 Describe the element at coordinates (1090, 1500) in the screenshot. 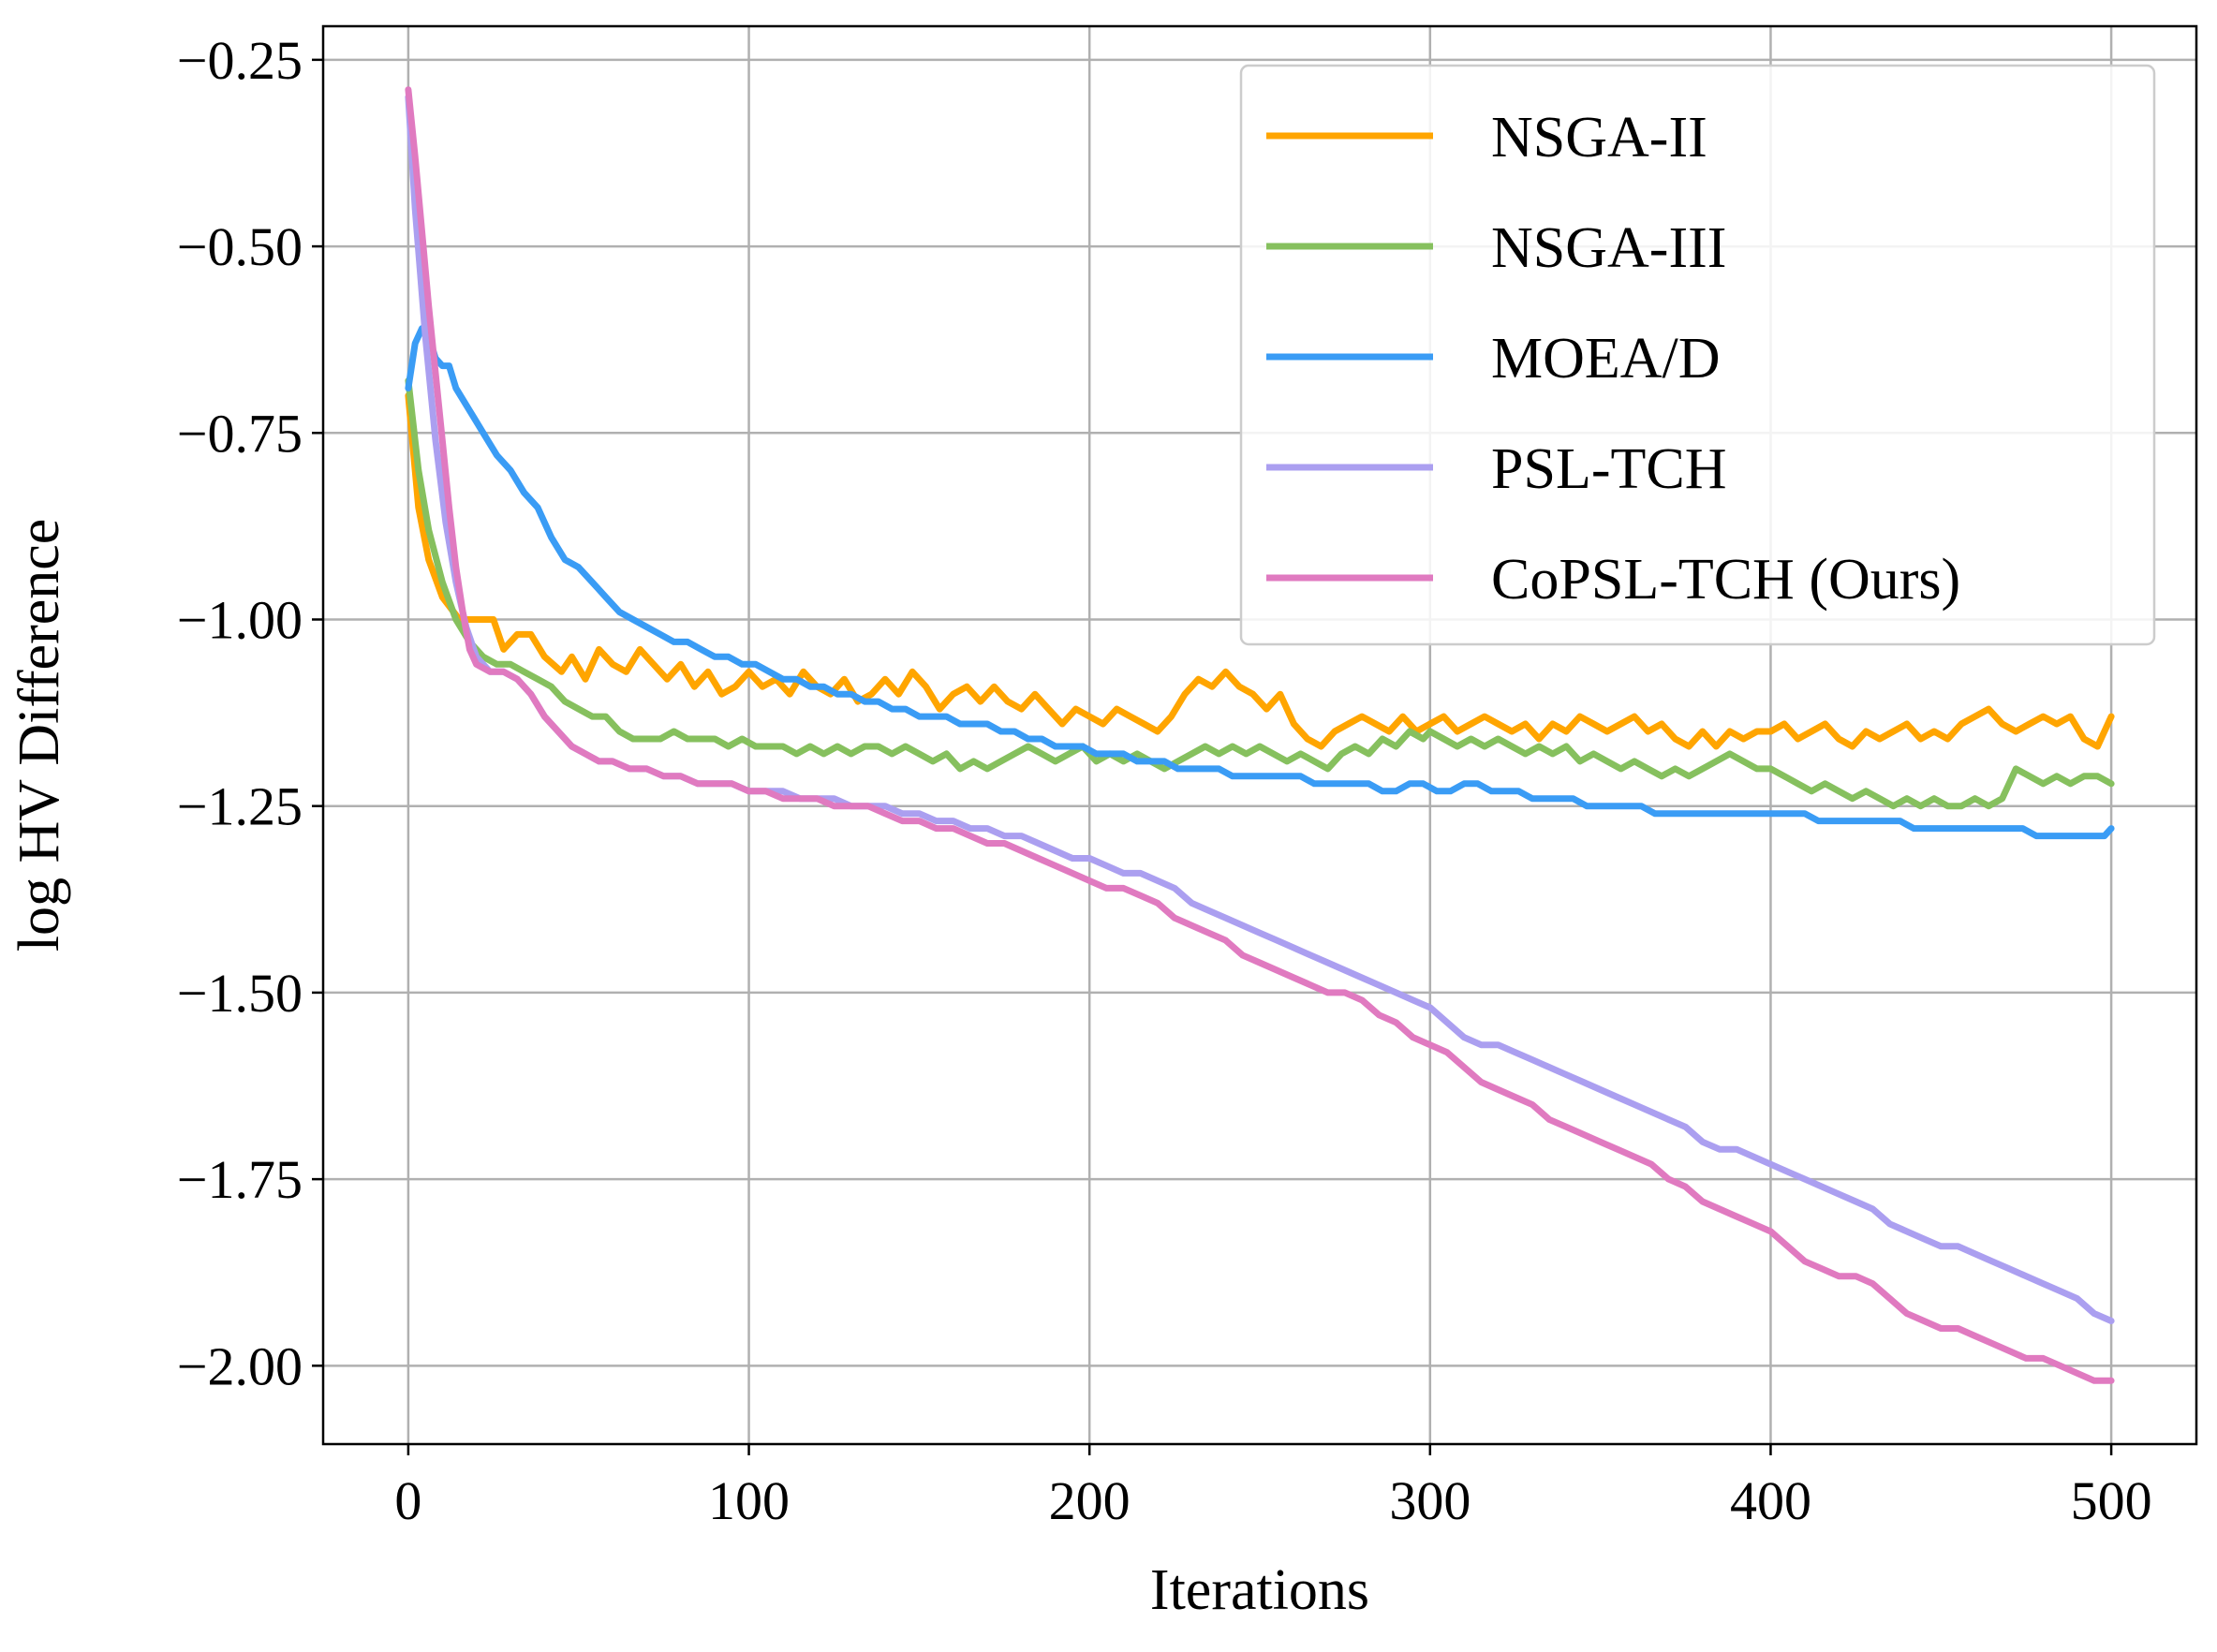

I see `x-tick-label: 200` at that location.